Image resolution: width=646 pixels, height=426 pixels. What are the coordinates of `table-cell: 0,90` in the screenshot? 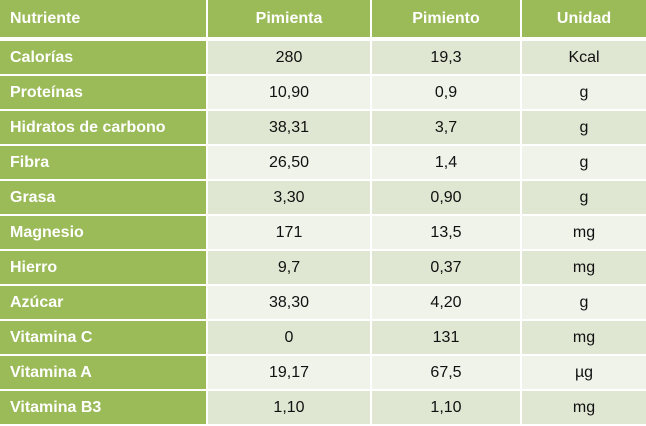 It's located at (446, 197).